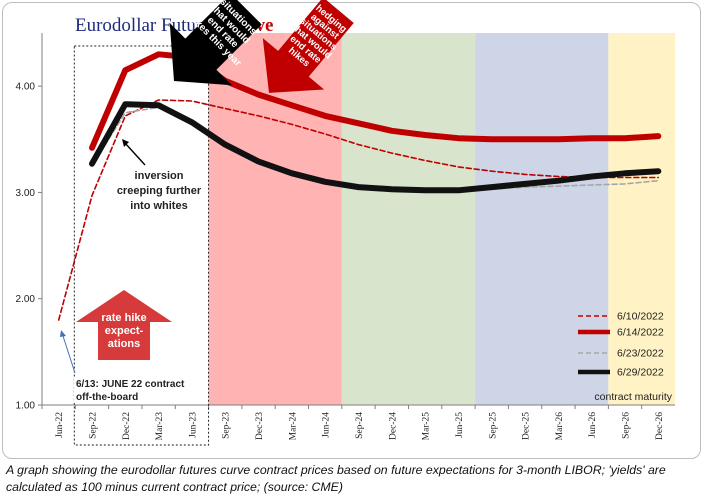 Image resolution: width=705 pixels, height=501 pixels. What do you see at coordinates (26, 87) in the screenshot?
I see `y-tick-label: 4.00` at bounding box center [26, 87].